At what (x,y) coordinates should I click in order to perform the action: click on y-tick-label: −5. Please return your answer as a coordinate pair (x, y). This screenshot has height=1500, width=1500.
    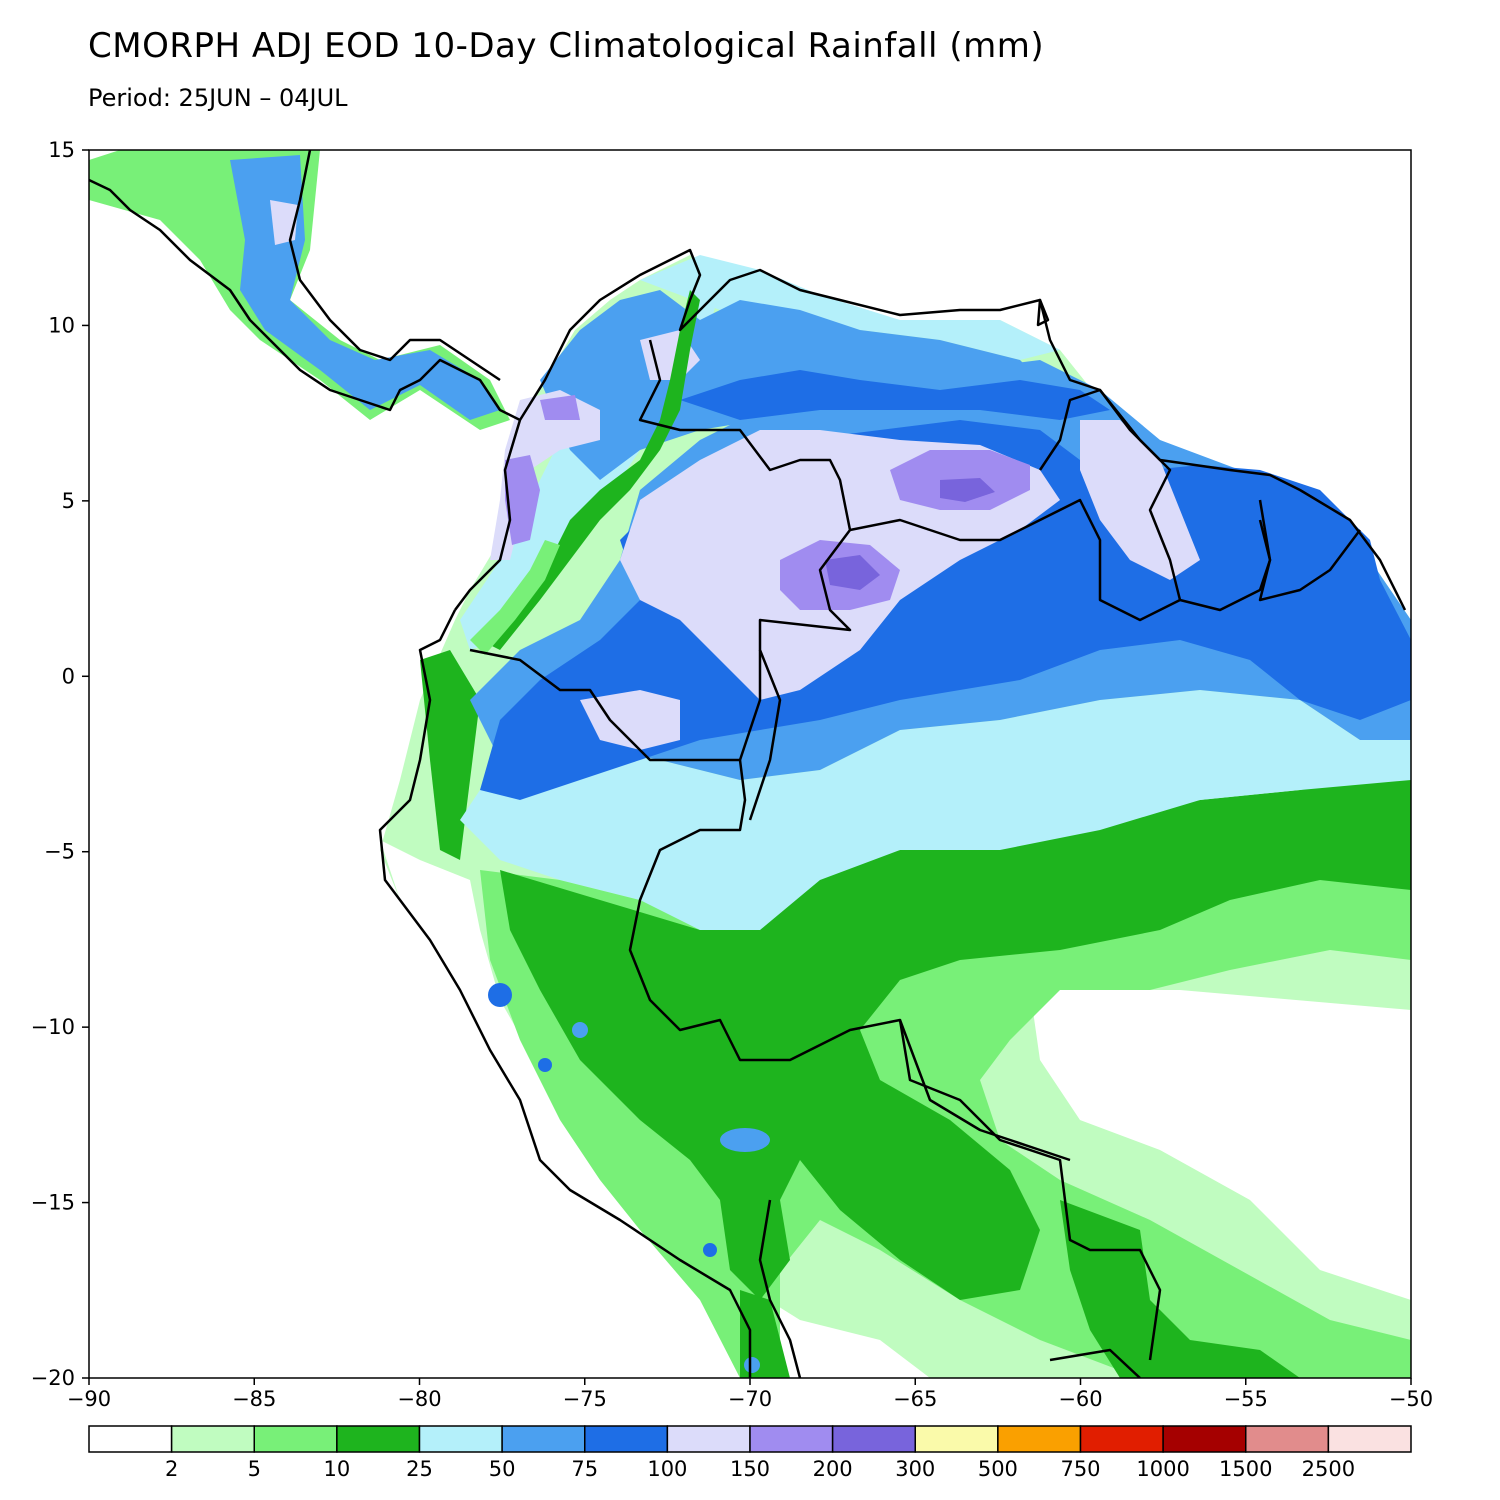
    Looking at the image, I should click on (59, 852).